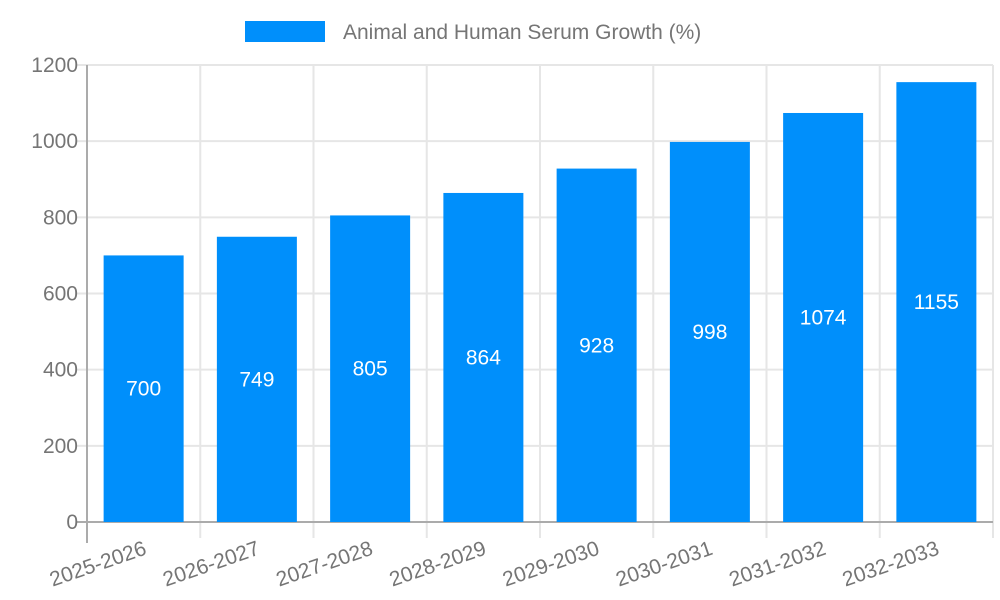 This screenshot has height=600, width=1000. I want to click on x-axis-tick-label: 2031-2032, so click(777, 564).